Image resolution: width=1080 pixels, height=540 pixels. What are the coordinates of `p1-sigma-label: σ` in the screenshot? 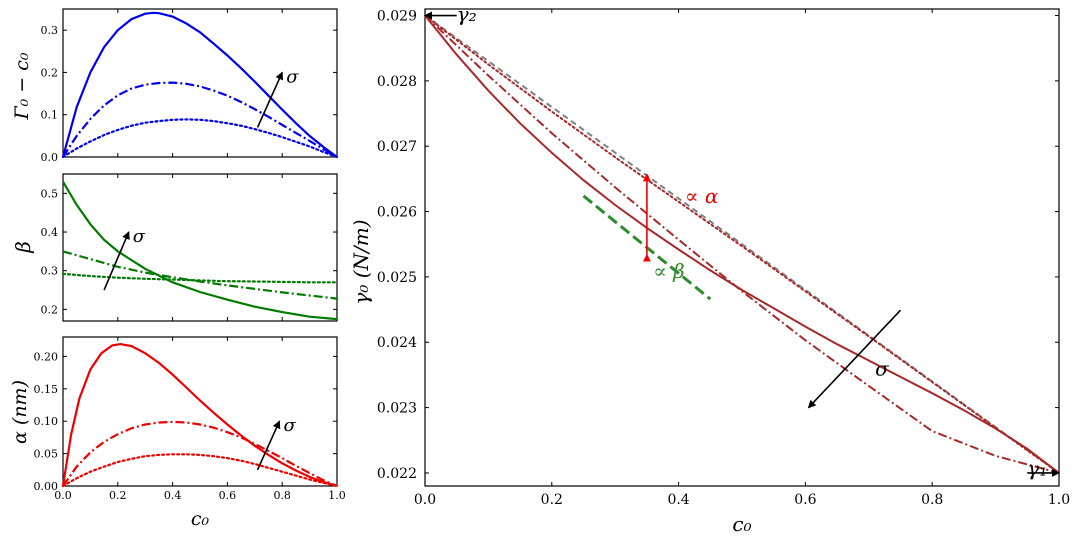 It's located at (292, 76).